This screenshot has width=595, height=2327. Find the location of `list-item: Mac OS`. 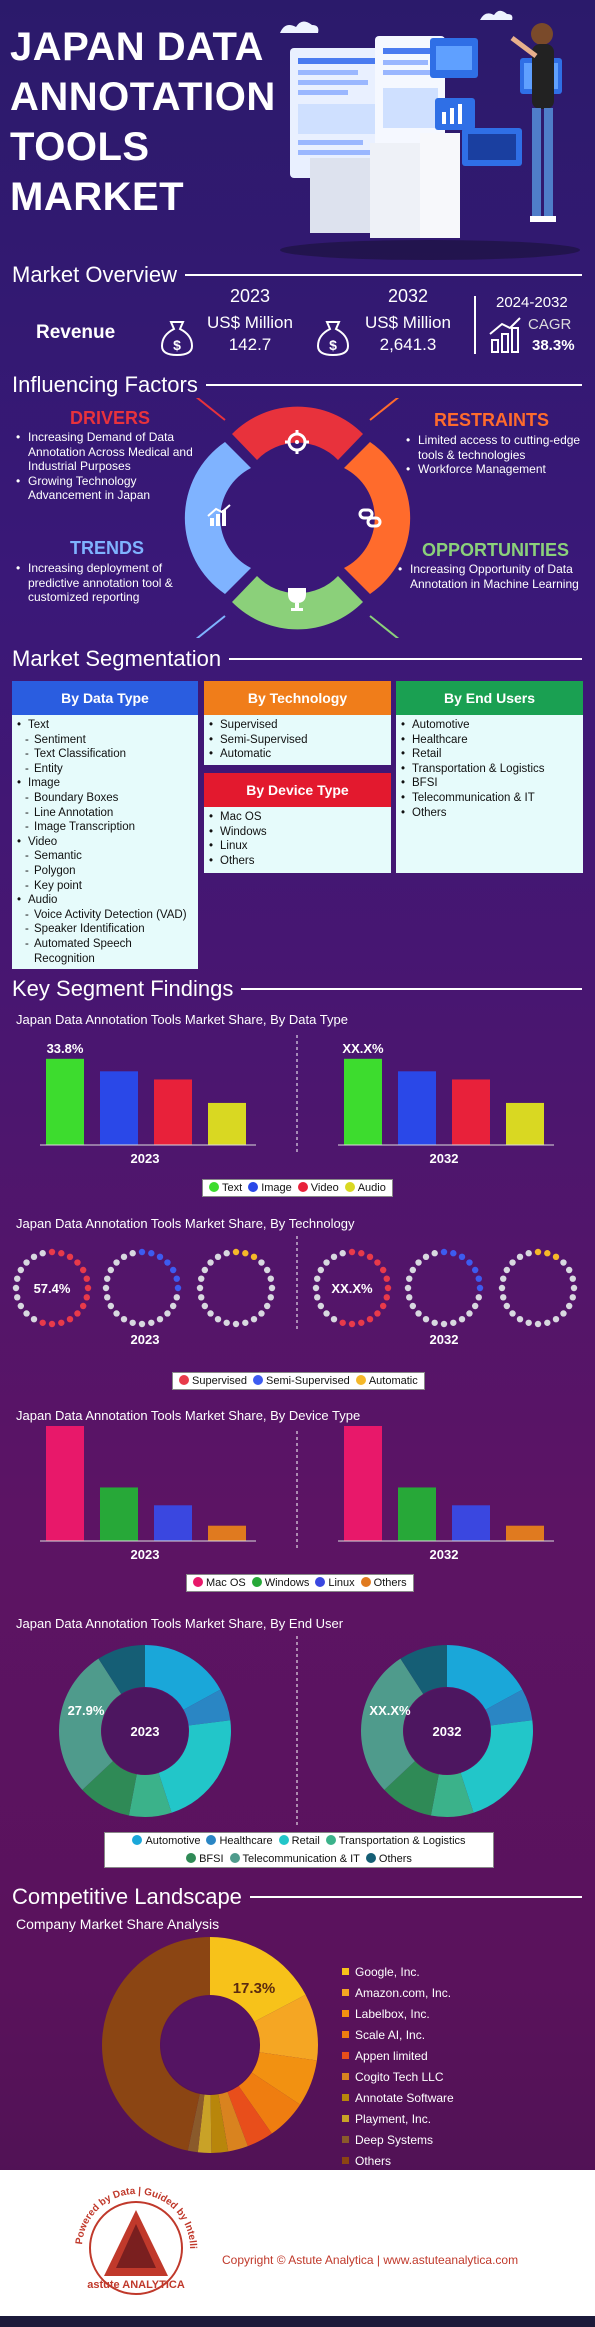

list-item: Mac OS is located at coordinates (297, 817).